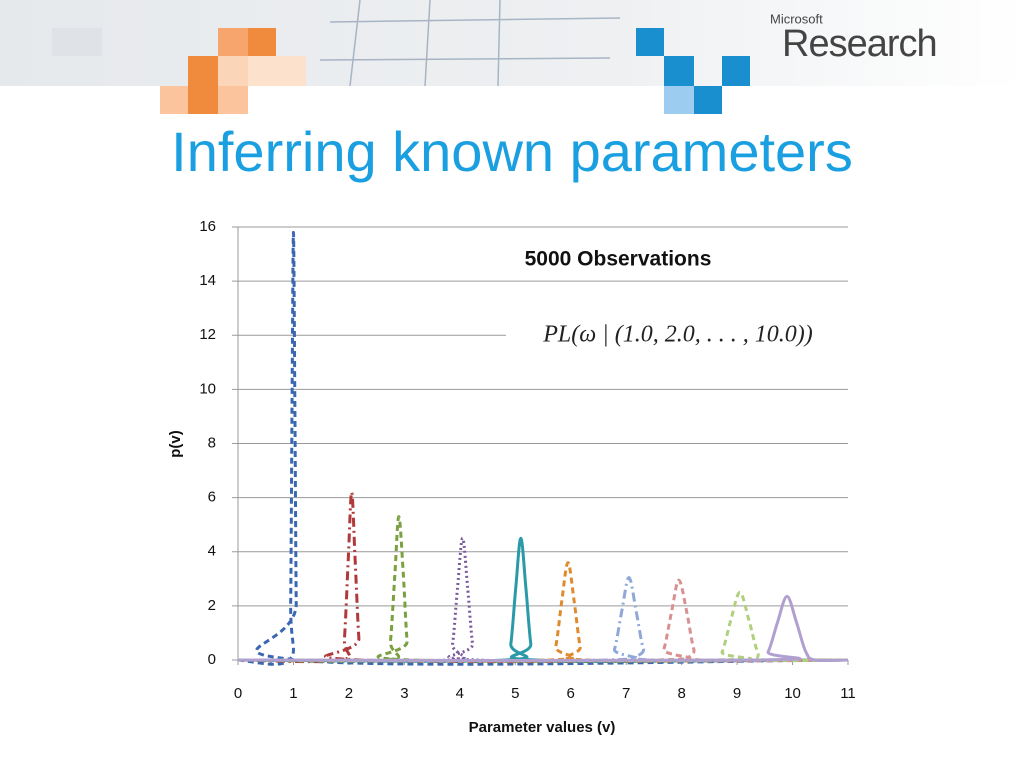 This screenshot has width=1024, height=773. I want to click on annotation-bg, so click(679, 335).